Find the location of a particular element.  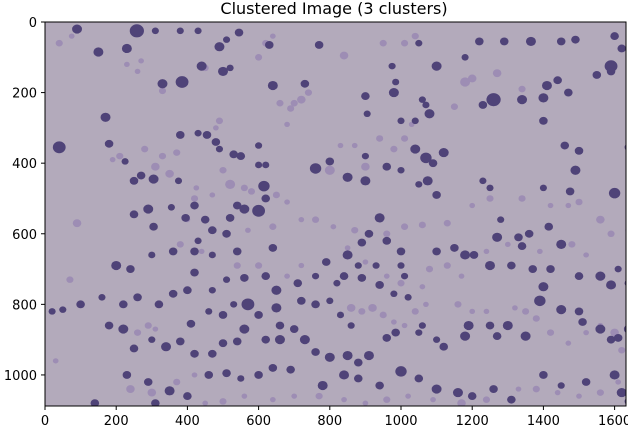

y-axis: 0 200 400 600 800 1000 is located at coordinates (24, 200).